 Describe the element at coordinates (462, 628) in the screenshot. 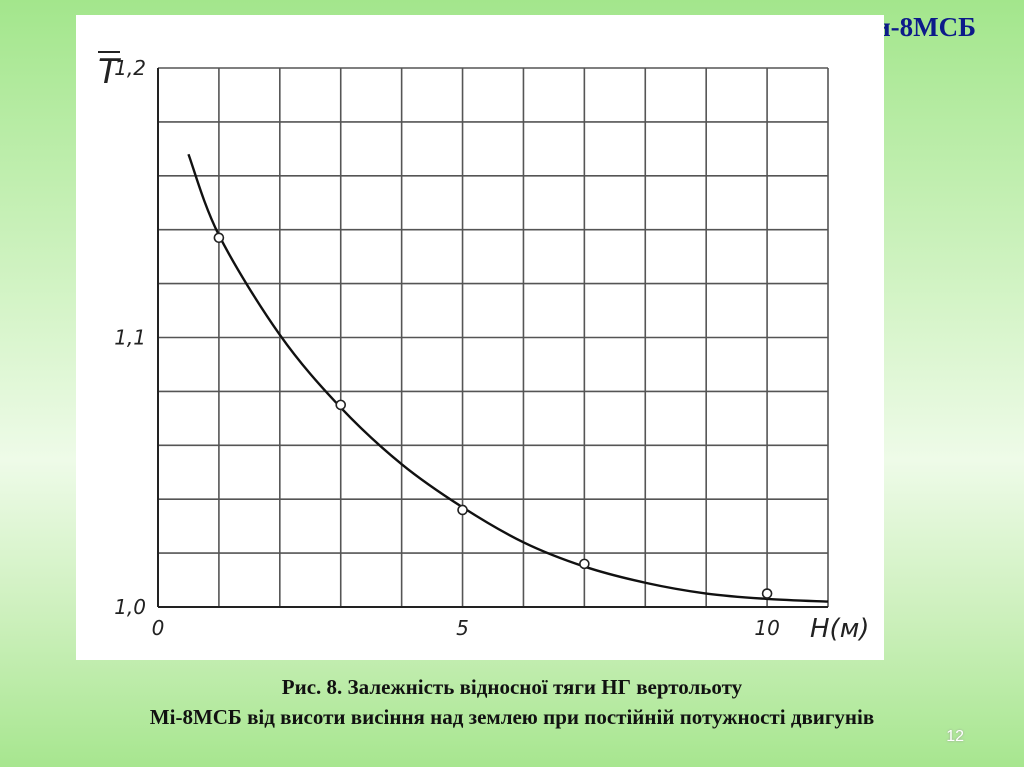

I see `x-tick-label: 5` at that location.